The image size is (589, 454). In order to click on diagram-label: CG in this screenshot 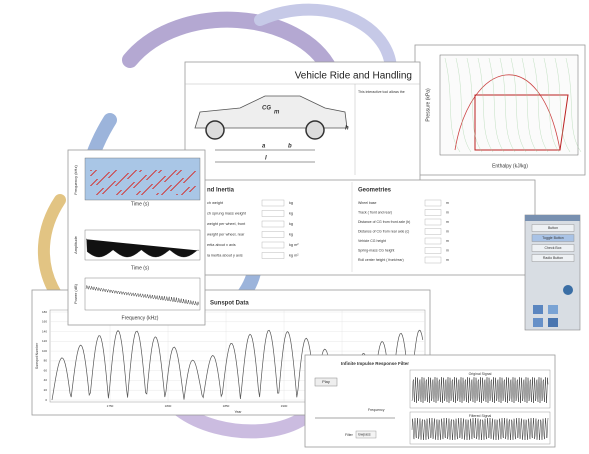, I will do `click(266, 109)`.